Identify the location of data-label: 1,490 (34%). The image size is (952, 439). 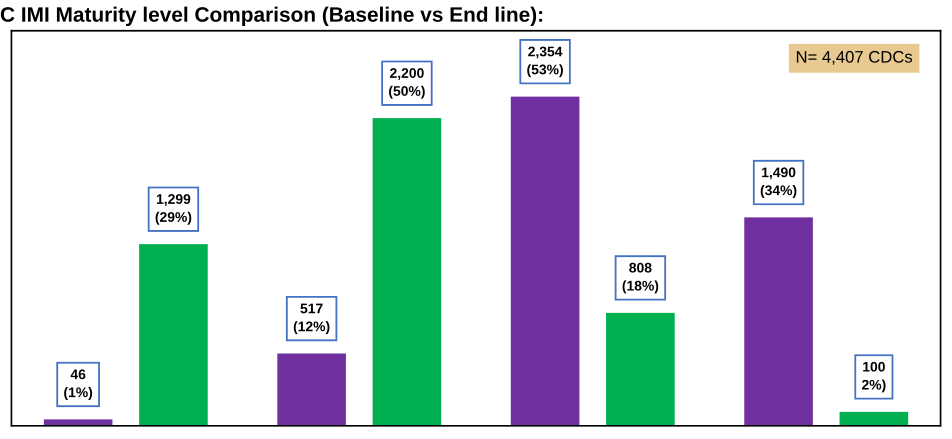
(778, 182).